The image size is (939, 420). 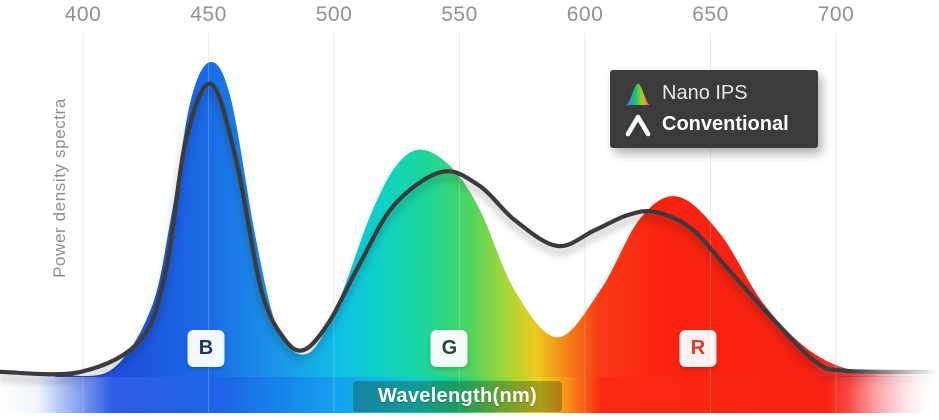 What do you see at coordinates (836, 14) in the screenshot?
I see `x-tick-label: 700` at bounding box center [836, 14].